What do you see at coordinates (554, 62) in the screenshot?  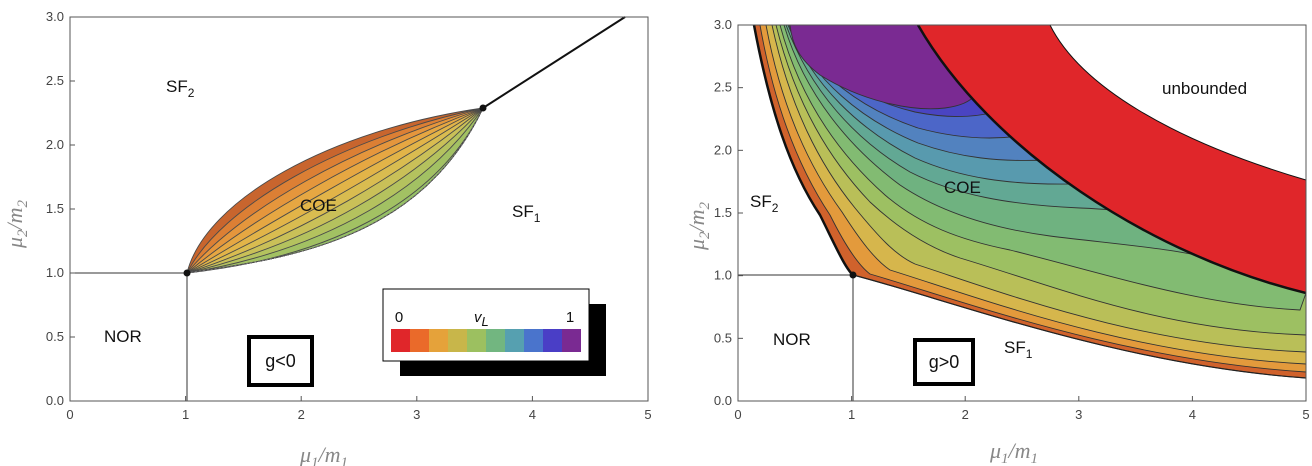 I see `left-boundary-sf1-sf2` at bounding box center [554, 62].